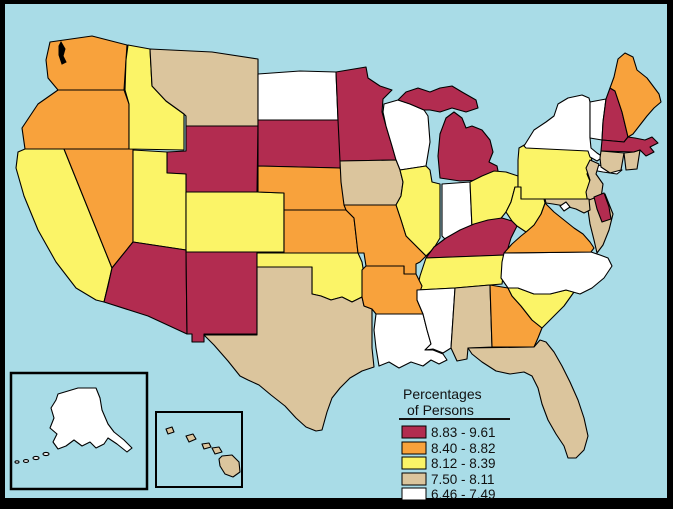 This screenshot has height=509, width=673. I want to click on state-washington, so click(86, 63).